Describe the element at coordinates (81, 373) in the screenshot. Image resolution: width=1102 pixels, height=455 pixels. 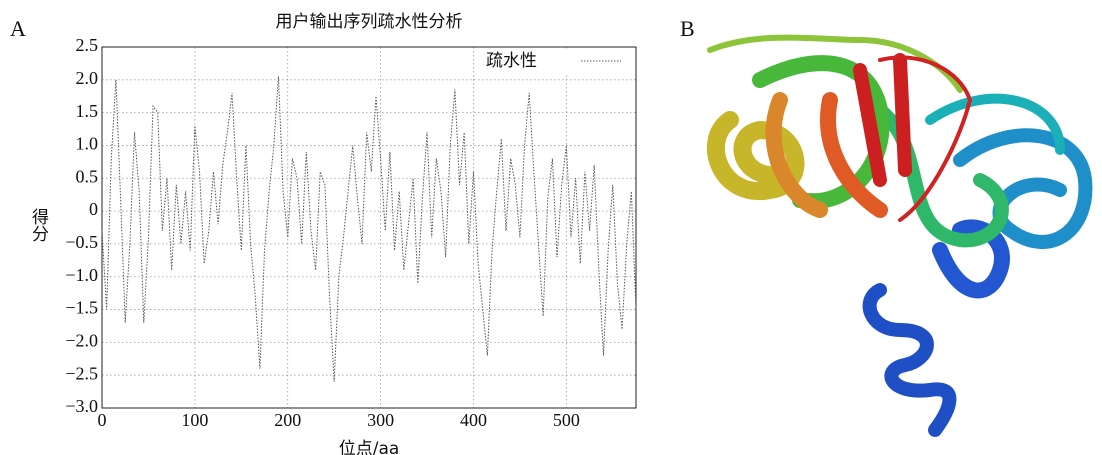
I see `y-tick-label: −2.5` at that location.